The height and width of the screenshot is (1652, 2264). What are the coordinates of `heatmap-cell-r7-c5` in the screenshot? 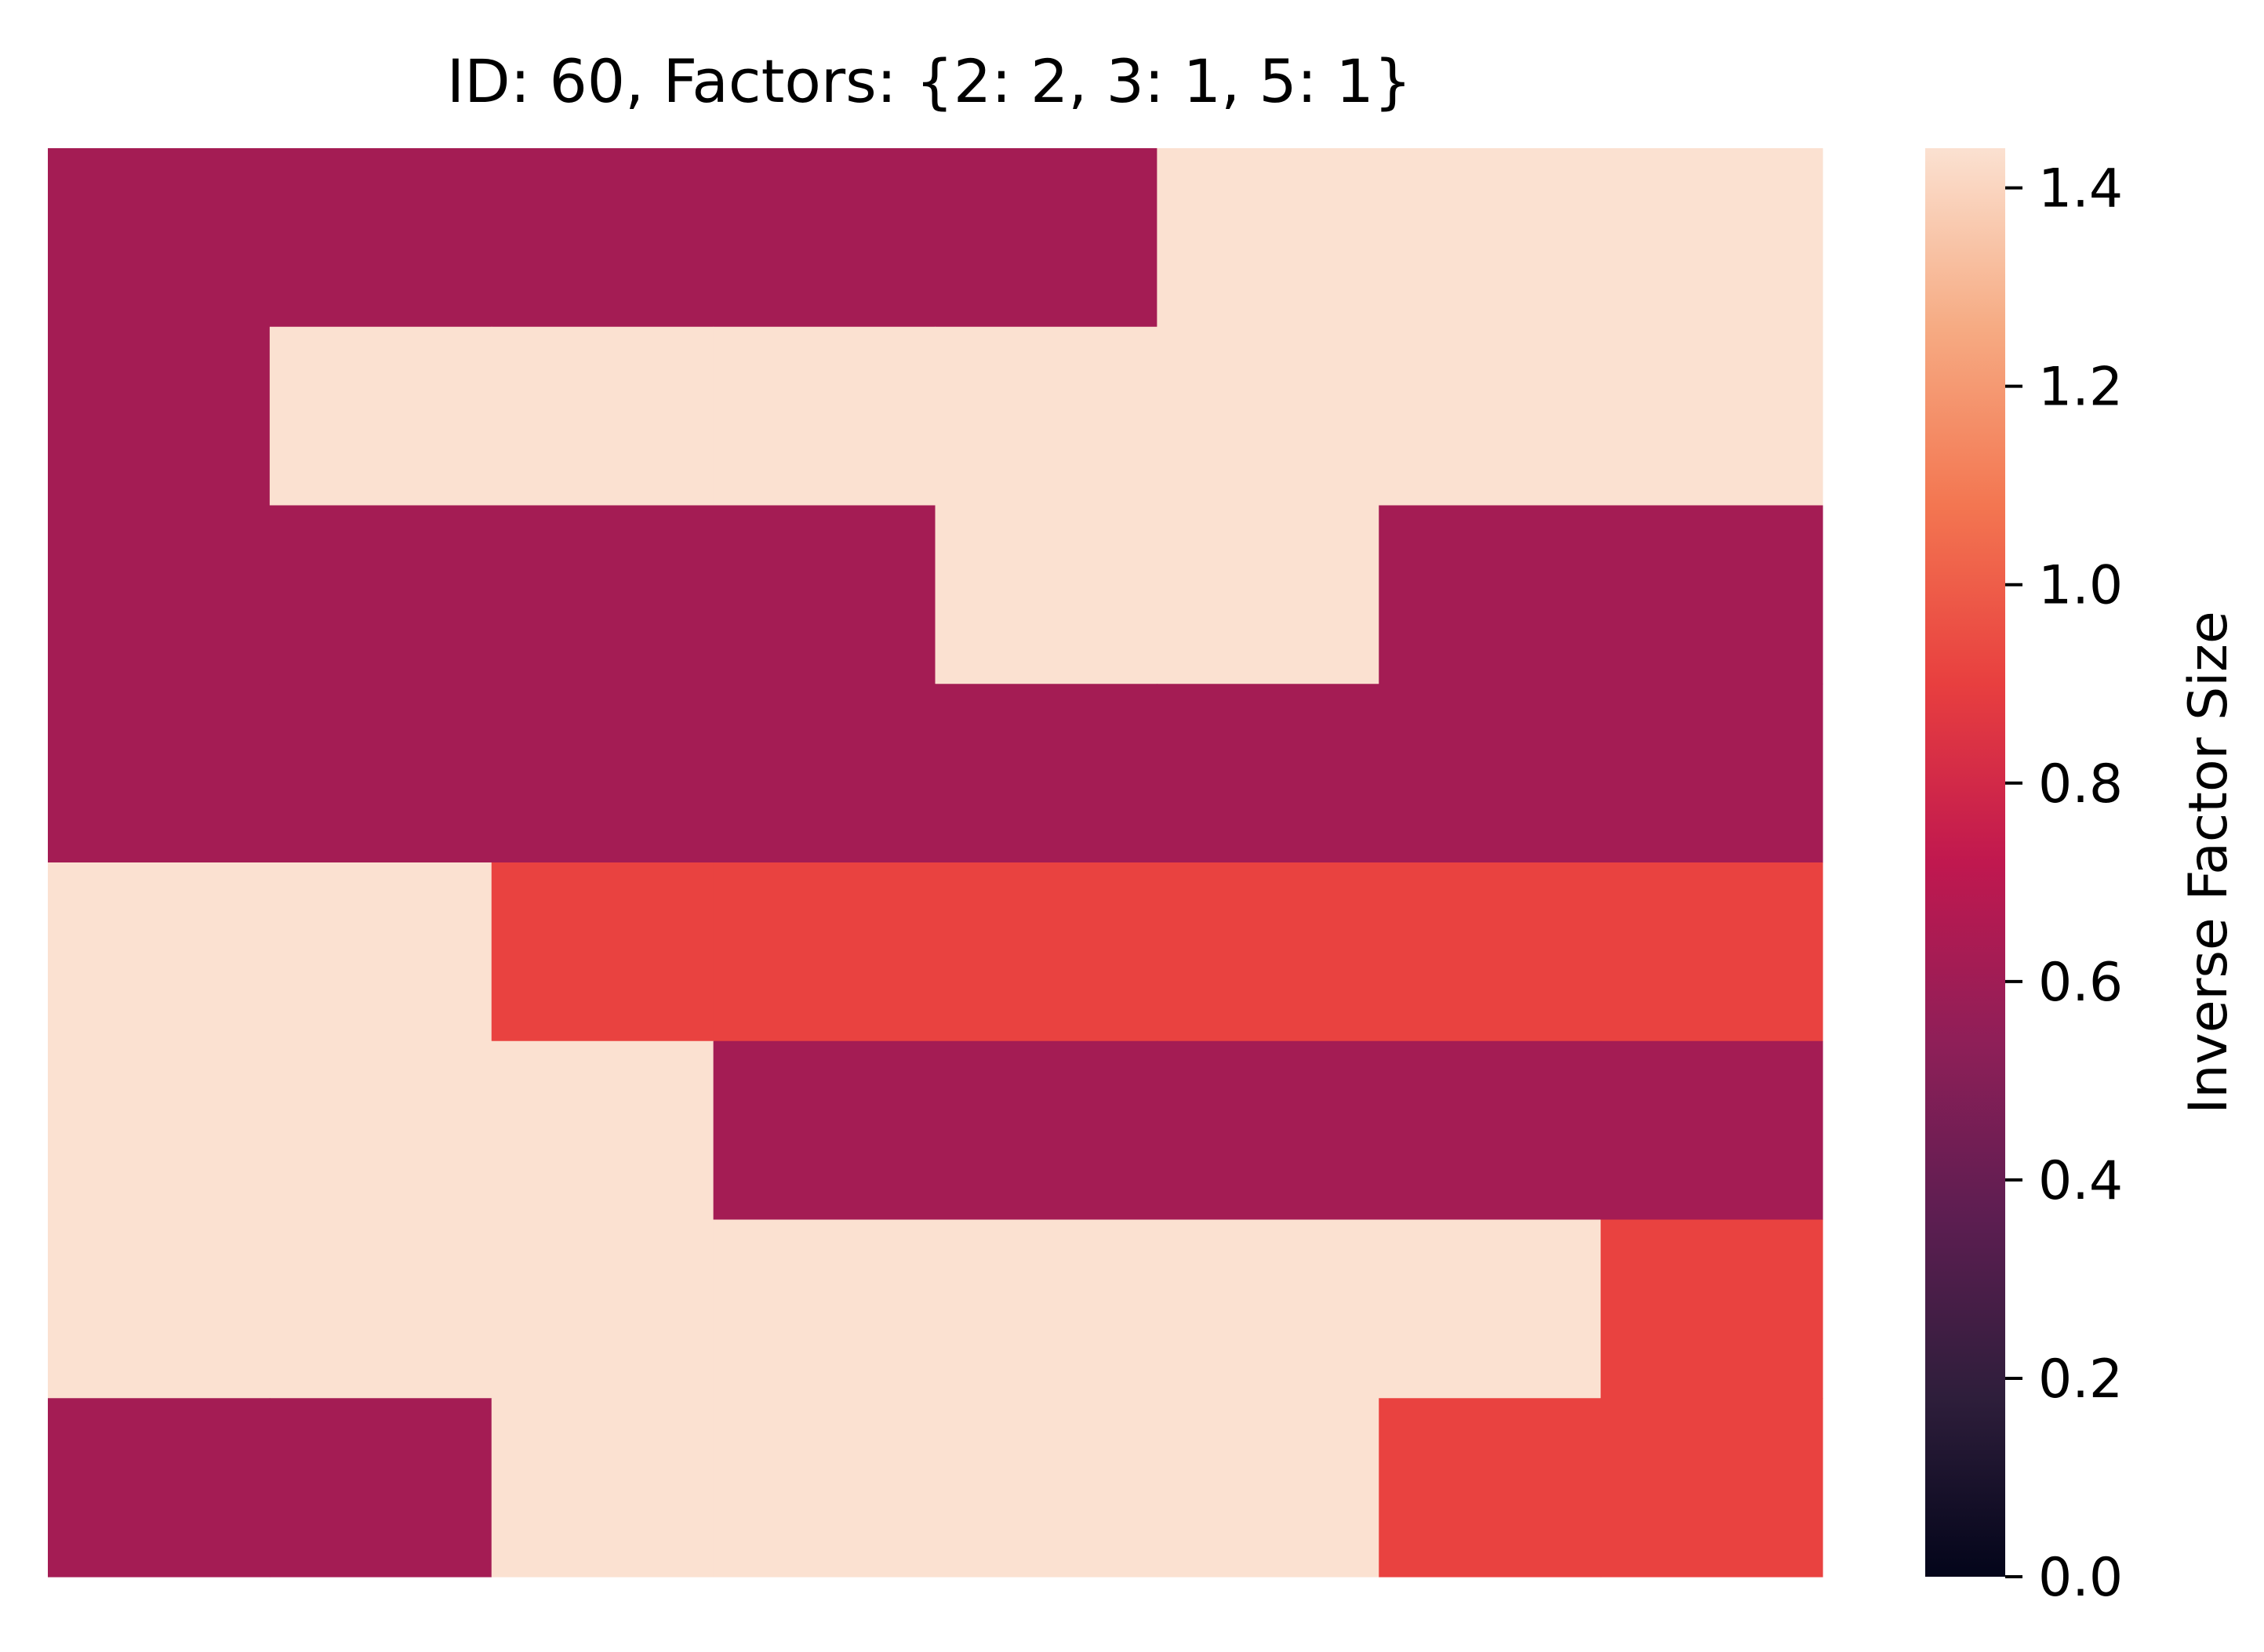 It's located at (1268, 1488).